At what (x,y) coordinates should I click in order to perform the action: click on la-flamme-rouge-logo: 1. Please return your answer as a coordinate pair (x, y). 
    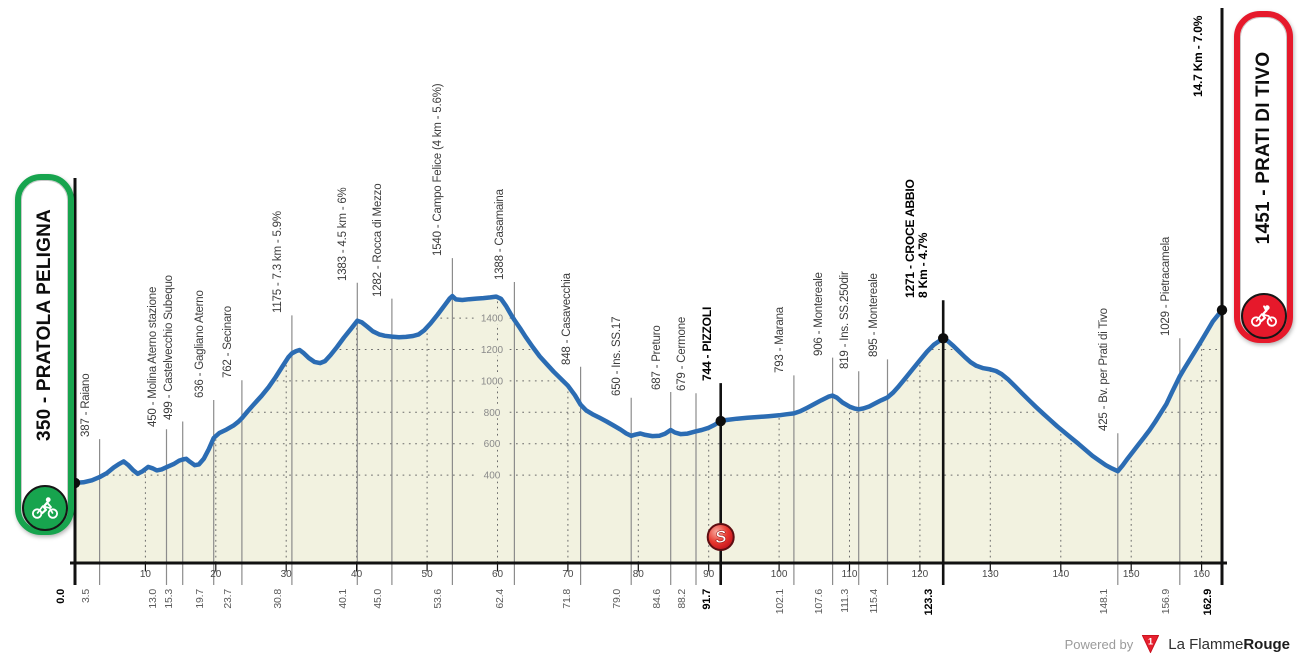
    Looking at the image, I should click on (1150, 644).